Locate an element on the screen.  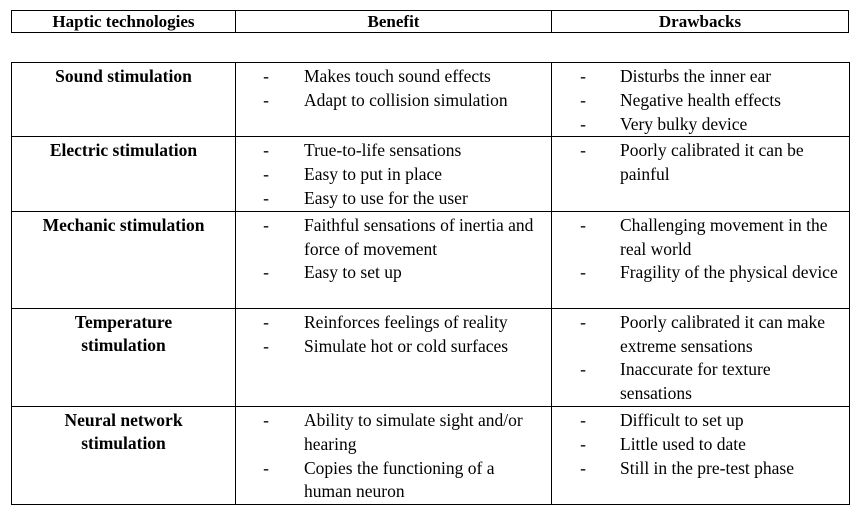
benefit-text: Simulate hot or cold surfaces is located at coordinates (406, 345).